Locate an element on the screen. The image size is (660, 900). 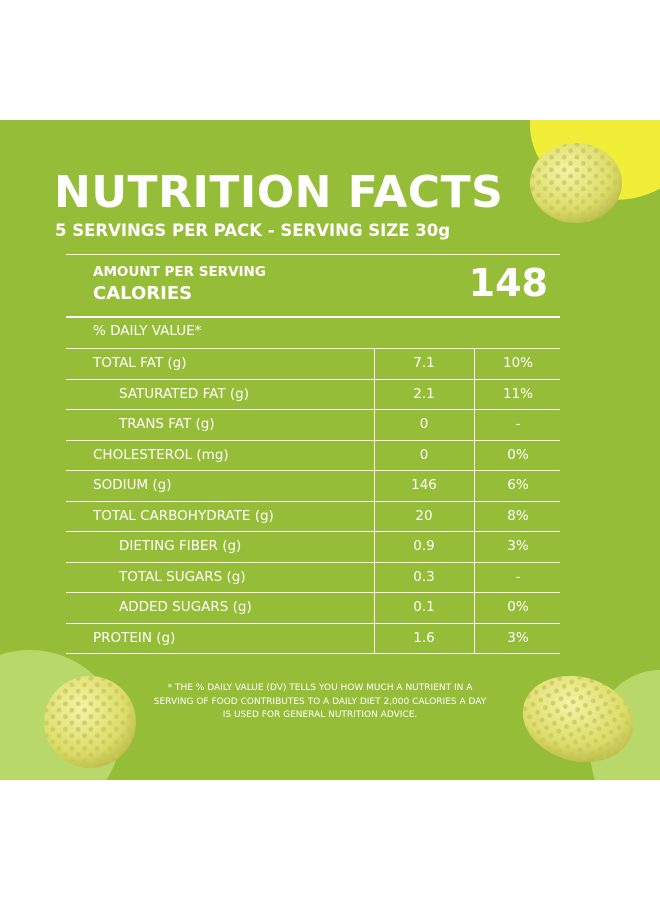
nutrient-name: DIETING FIBER (g) is located at coordinates (180, 546).